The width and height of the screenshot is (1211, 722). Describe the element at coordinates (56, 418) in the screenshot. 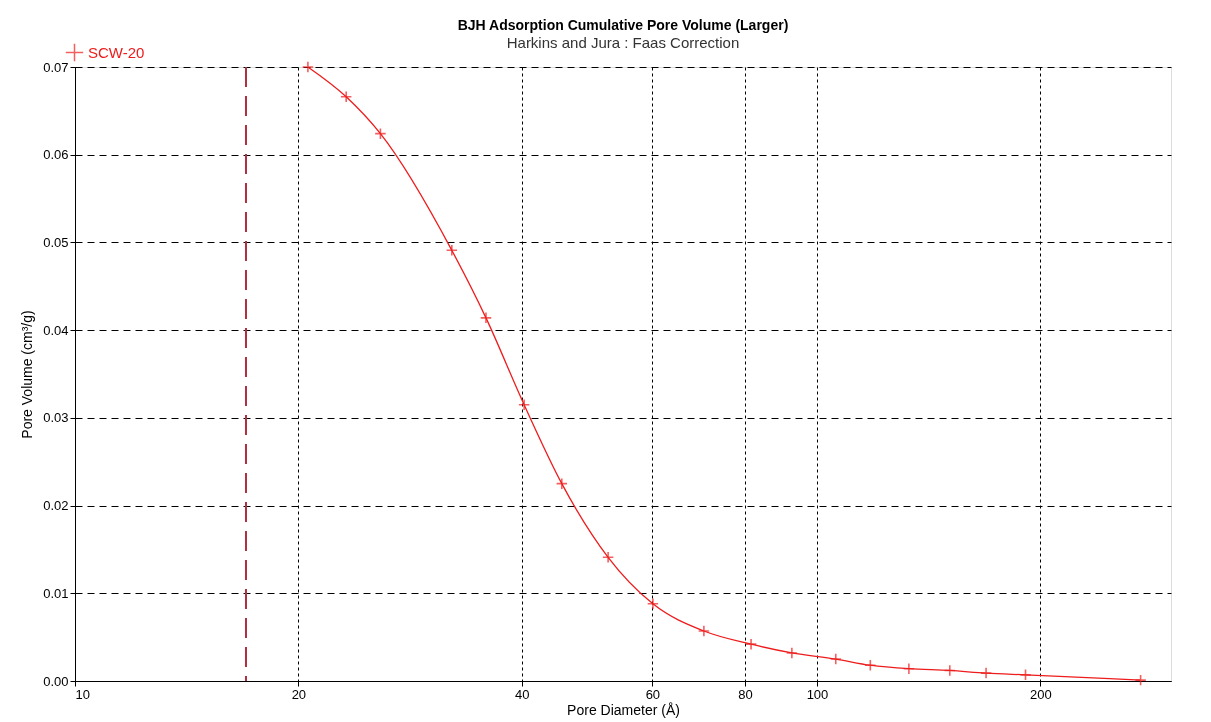

I see `y-tick-label: 0.03` at that location.